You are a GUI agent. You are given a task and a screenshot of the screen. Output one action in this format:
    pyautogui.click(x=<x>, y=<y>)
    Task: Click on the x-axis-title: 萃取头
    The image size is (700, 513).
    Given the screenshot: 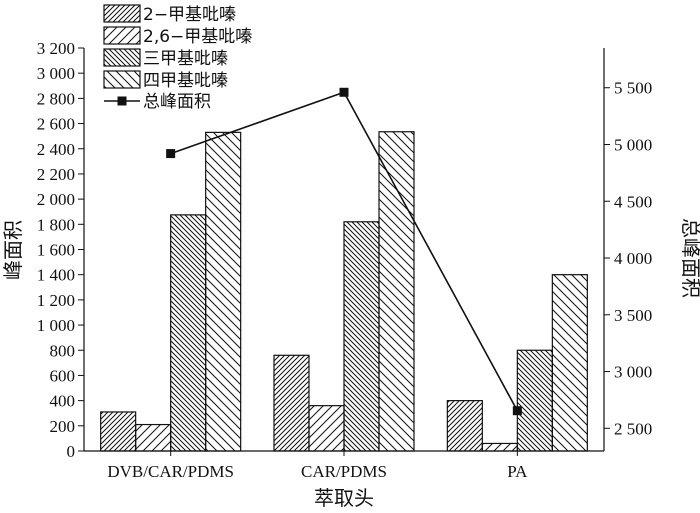 What is the action you would take?
    pyautogui.click(x=344, y=498)
    